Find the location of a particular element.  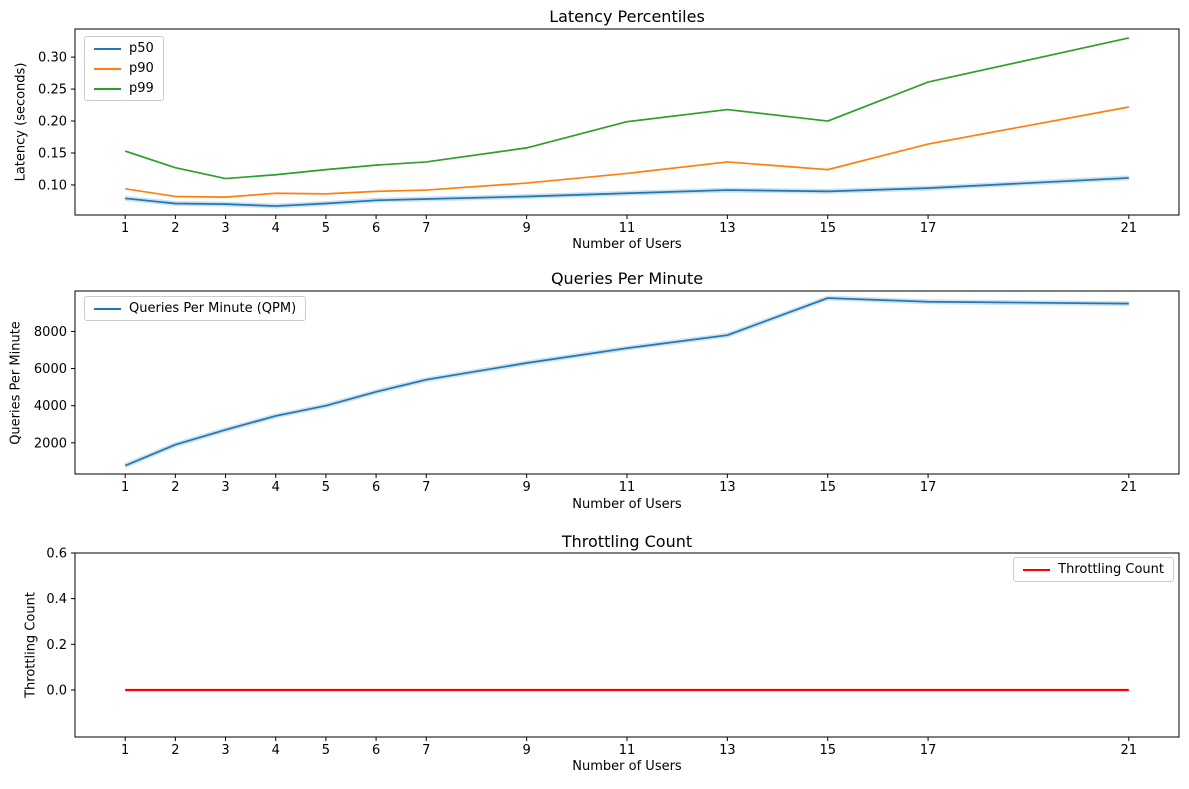

y-tick-label: 0.6 is located at coordinates (56, 554).